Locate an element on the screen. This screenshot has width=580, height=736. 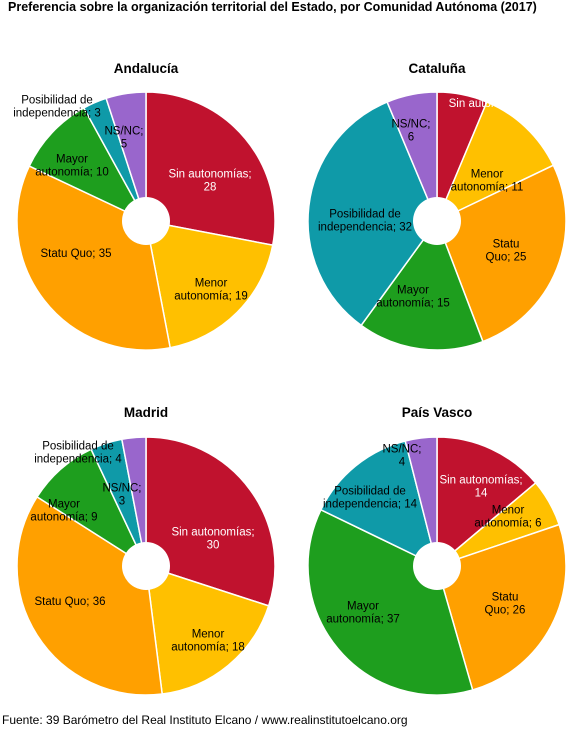
slice-pais-vasco-statu-quo is located at coordinates (501, 607).